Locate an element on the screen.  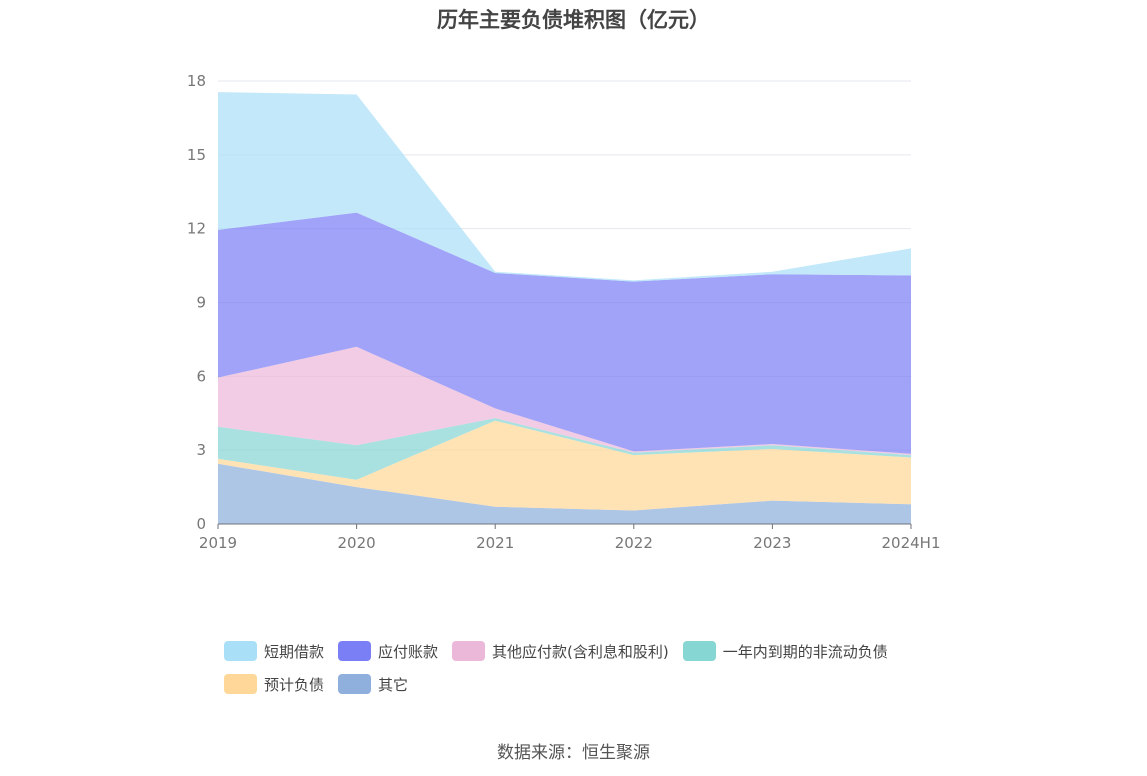
legend-item: 短期借款 is located at coordinates (274, 651).